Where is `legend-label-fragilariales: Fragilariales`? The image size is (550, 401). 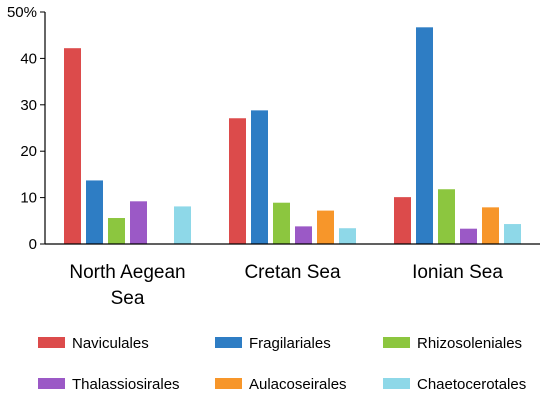 legend-label-fragilariales: Fragilariales is located at coordinates (290, 343).